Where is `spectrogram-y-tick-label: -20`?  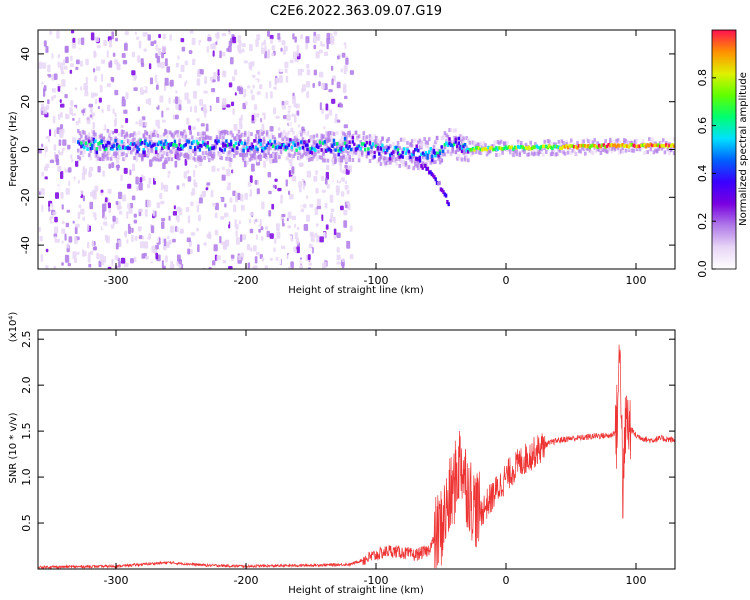
spectrogram-y-tick-label: -20 is located at coordinates (25, 197).